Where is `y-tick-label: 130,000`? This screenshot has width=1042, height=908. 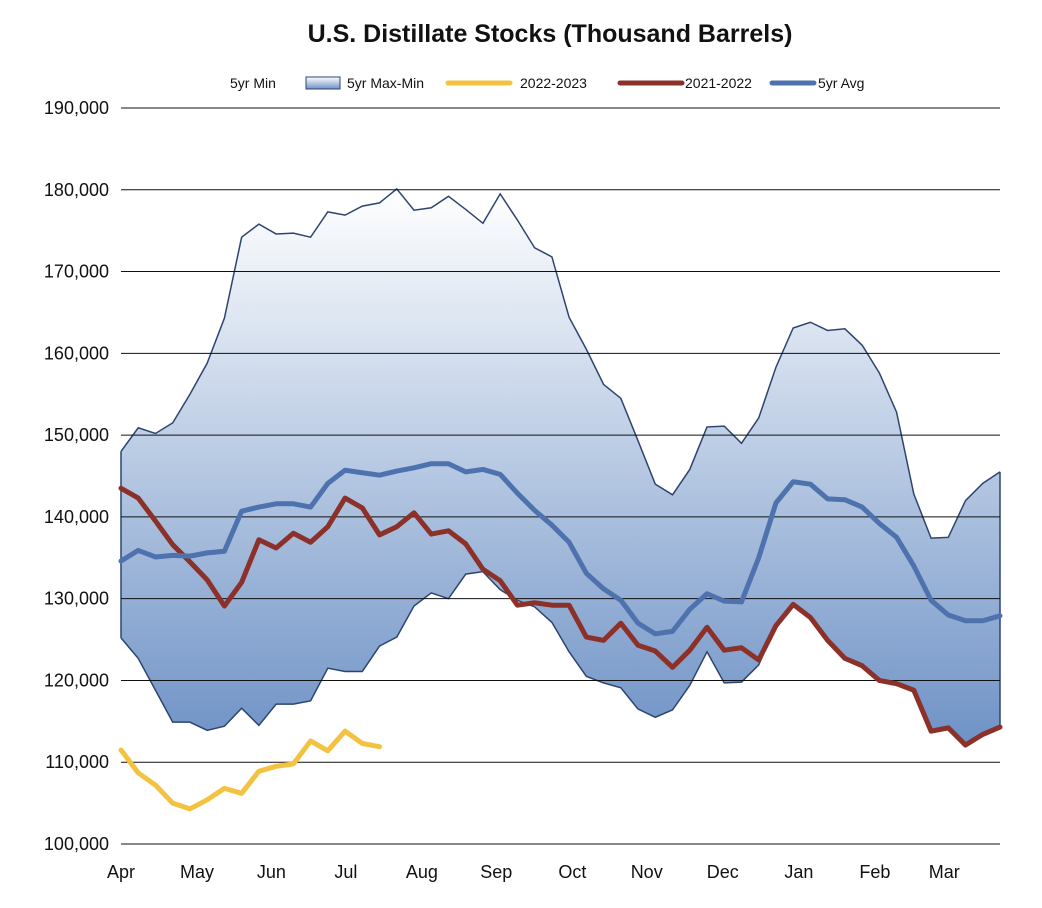 y-tick-label: 130,000 is located at coordinates (76, 599).